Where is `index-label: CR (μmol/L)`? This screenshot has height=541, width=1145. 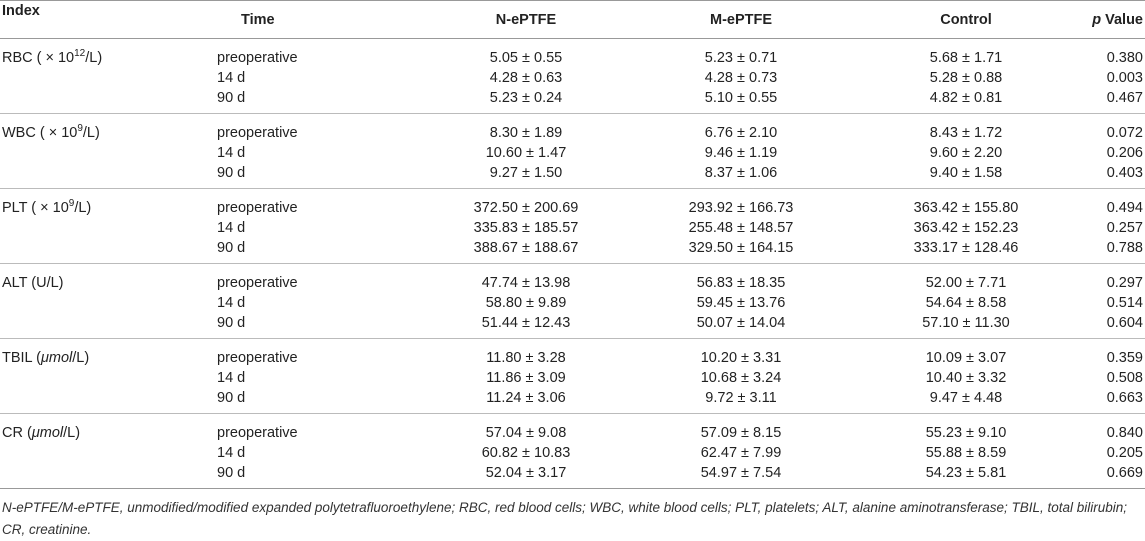
index-label: CR (μmol/L) is located at coordinates (41, 433).